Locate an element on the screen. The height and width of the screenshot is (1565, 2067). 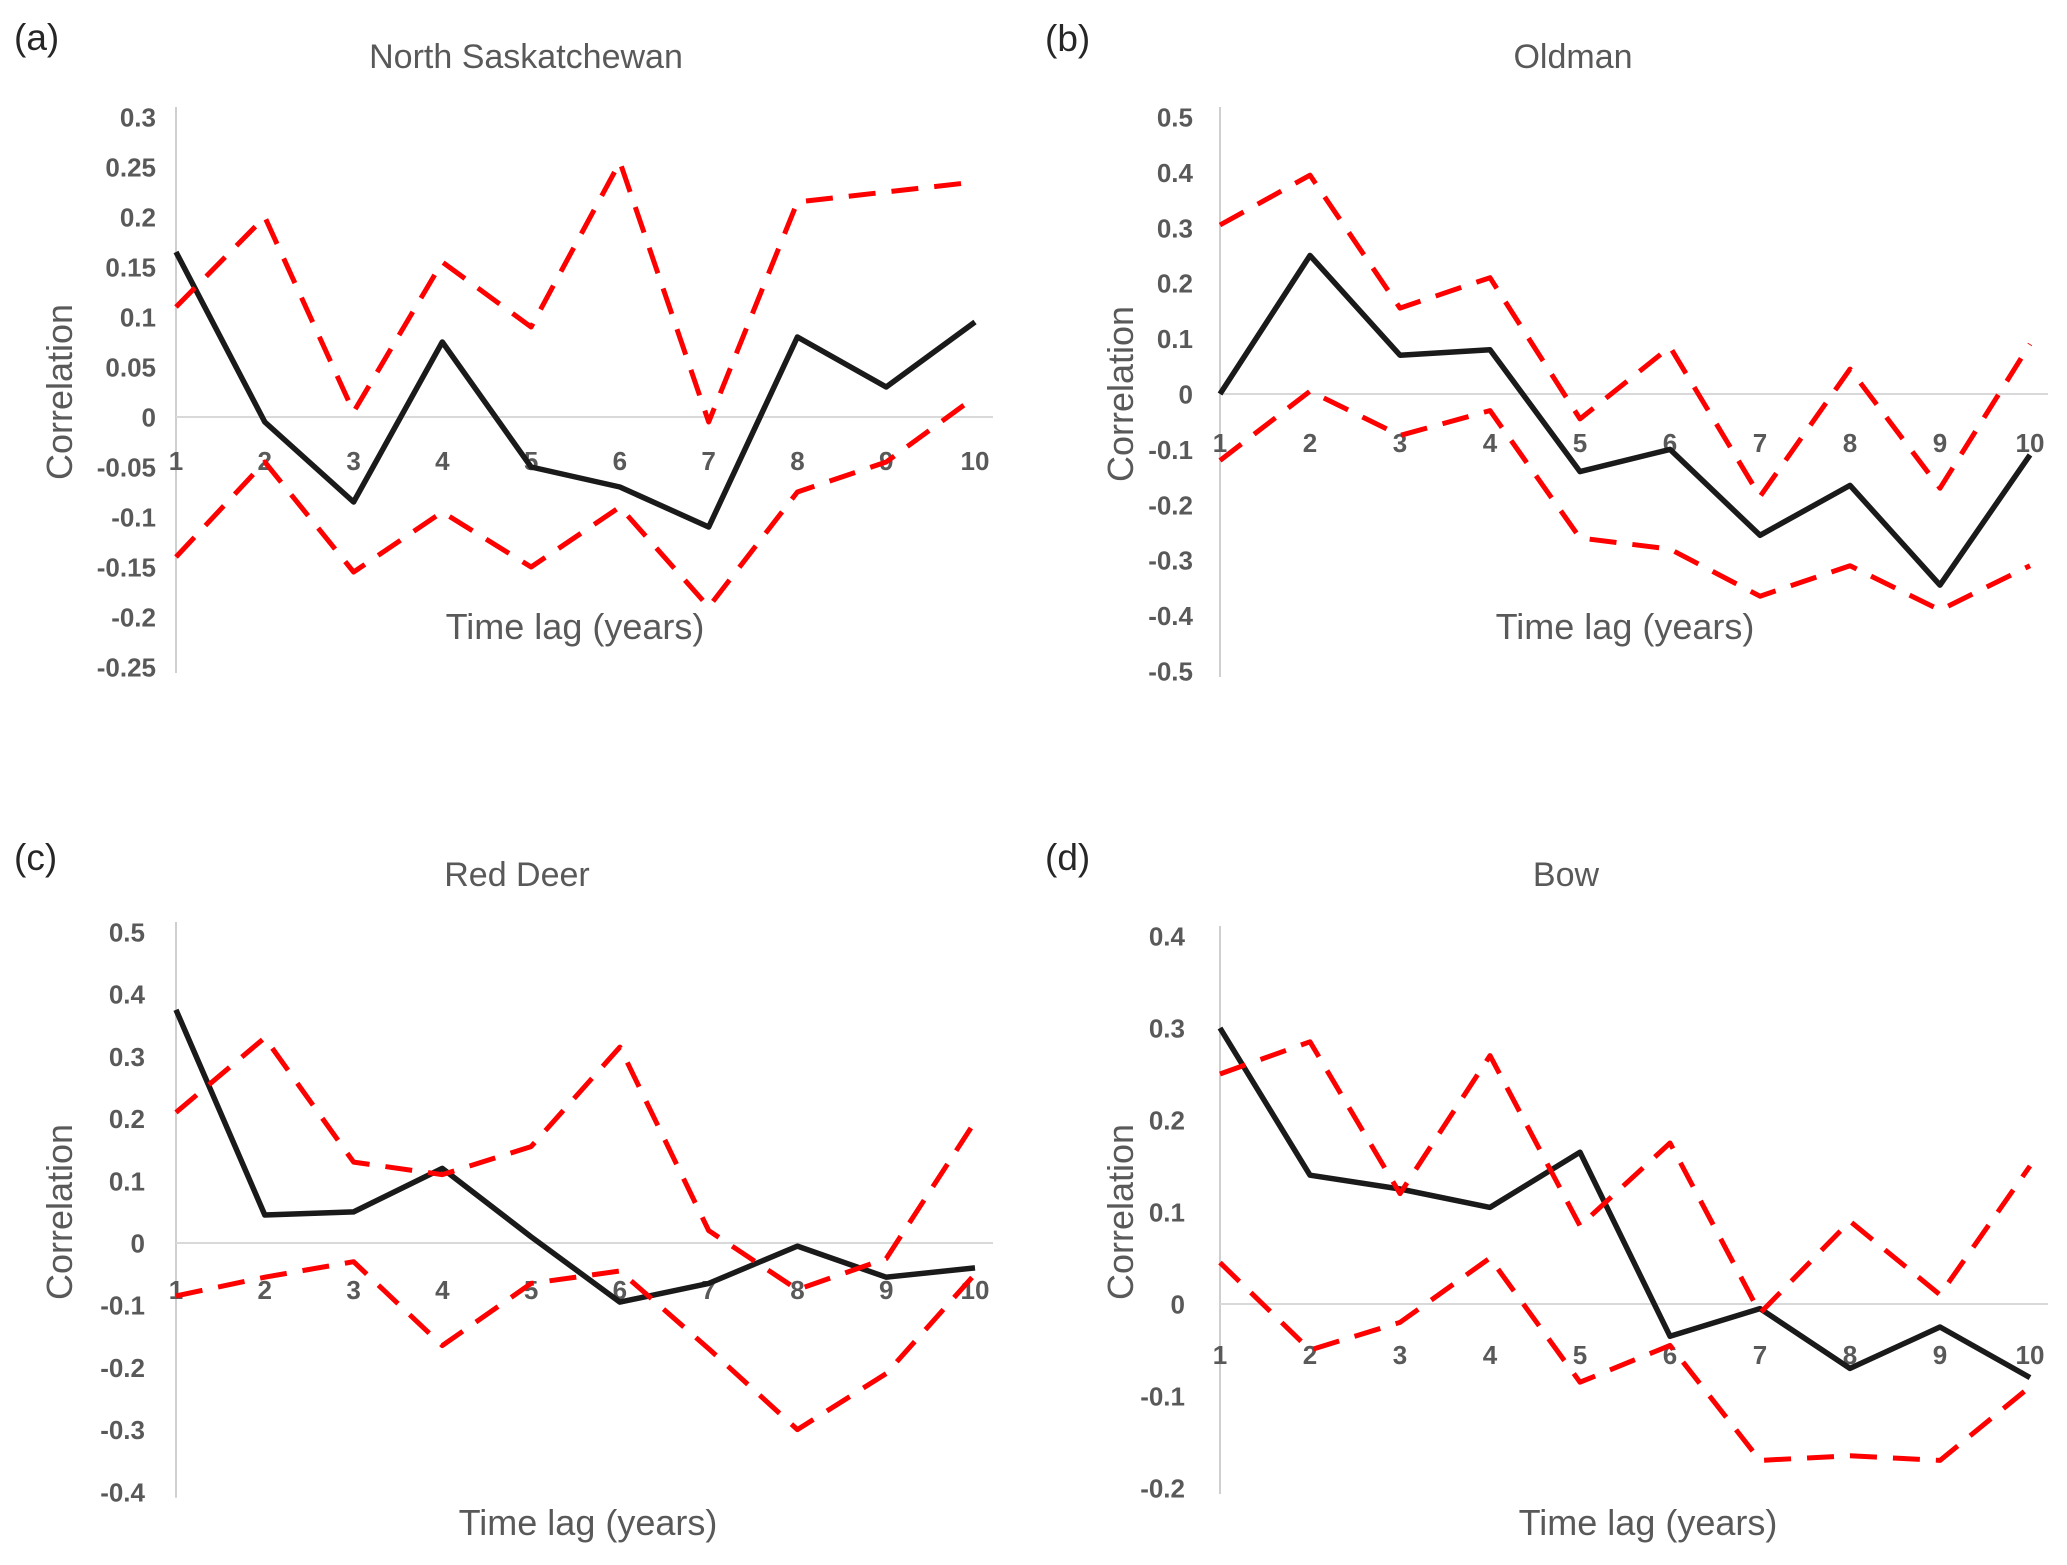
x-tick-label-d: 3 is located at coordinates (1400, 1355).